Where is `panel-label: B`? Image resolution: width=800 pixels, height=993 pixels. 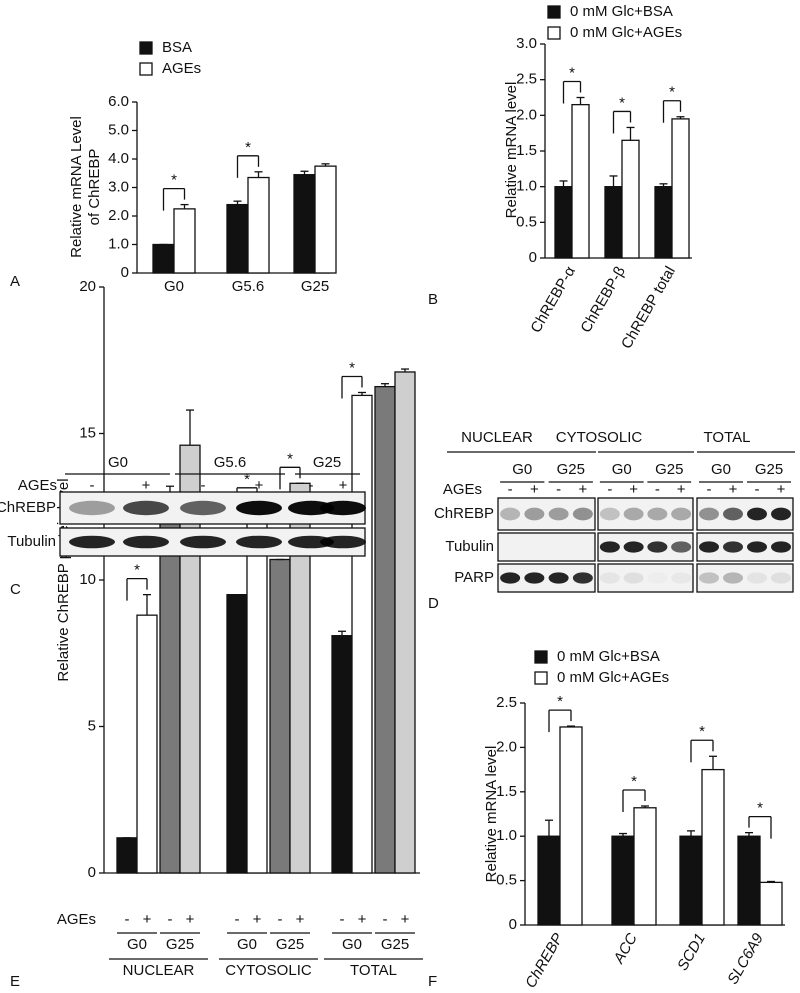
panel-label: B is located at coordinates (433, 299).